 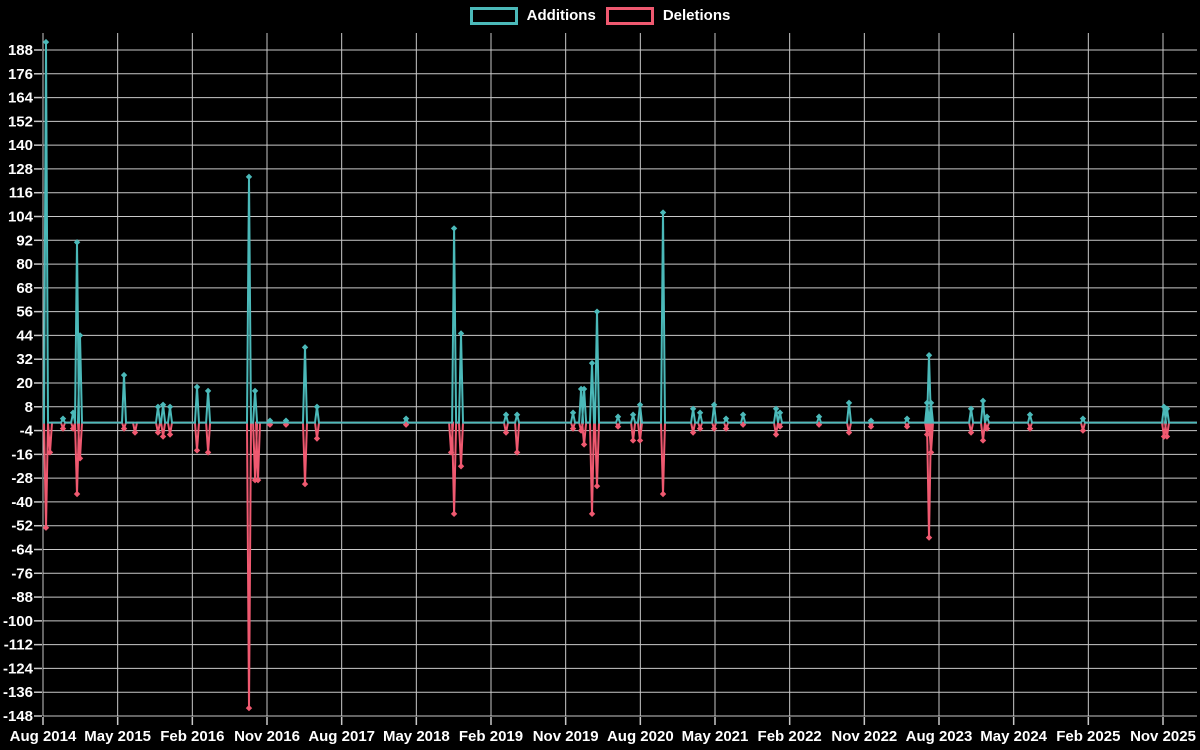 I want to click on additions-swatch-icon, so click(x=493, y=16).